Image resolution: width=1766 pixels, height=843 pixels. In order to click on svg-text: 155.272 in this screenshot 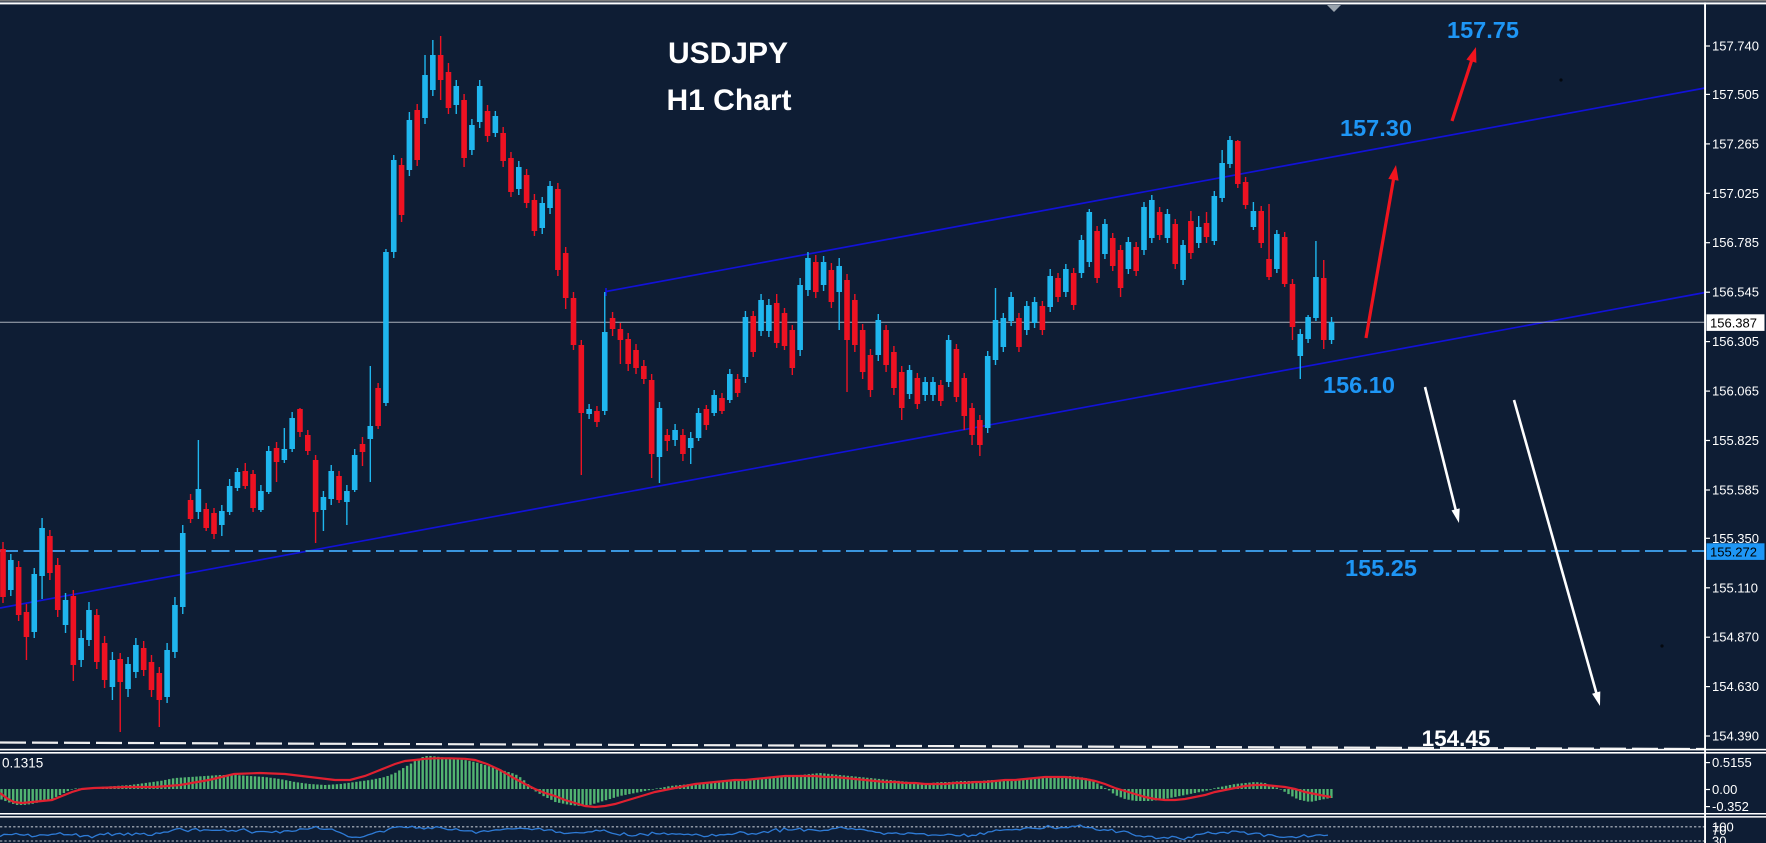, I will do `click(1733, 551)`.